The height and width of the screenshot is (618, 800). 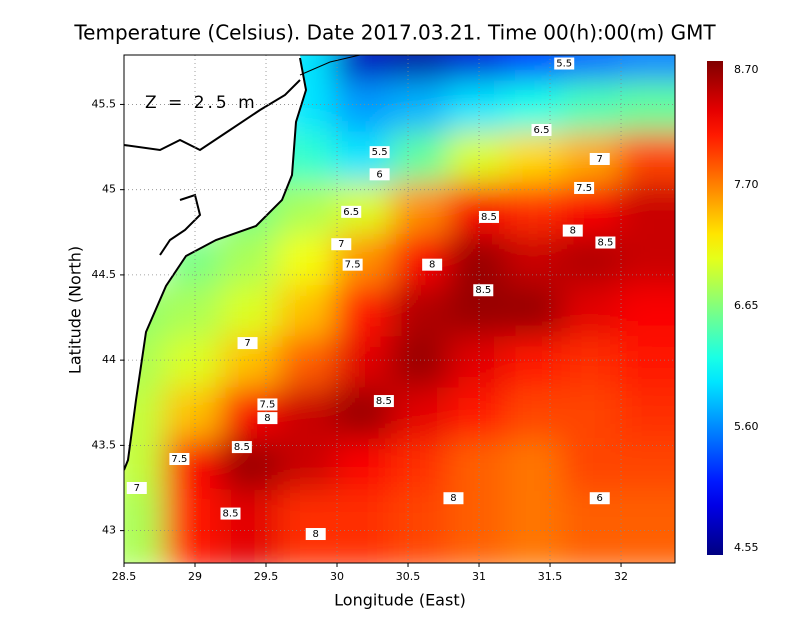 What do you see at coordinates (180, 224) in the screenshot?
I see `lake-outline` at bounding box center [180, 224].